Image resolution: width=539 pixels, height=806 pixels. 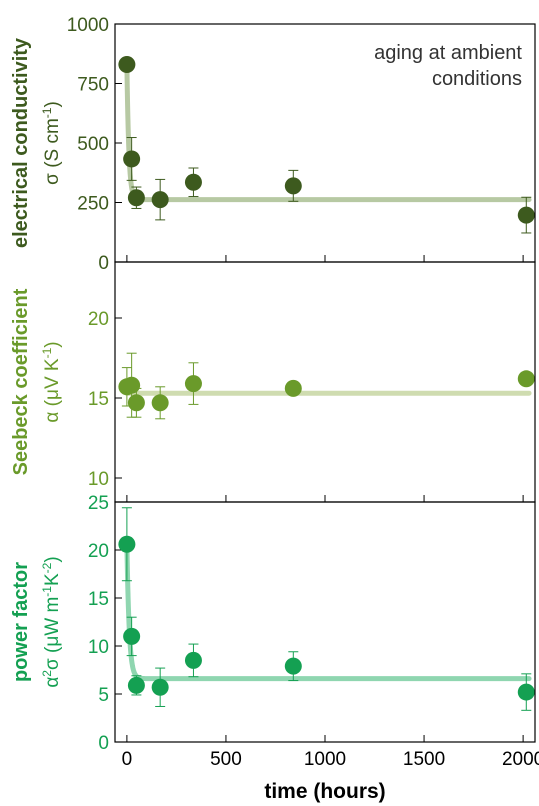 I want to click on y-tick-label: 500, so click(x=93, y=144).